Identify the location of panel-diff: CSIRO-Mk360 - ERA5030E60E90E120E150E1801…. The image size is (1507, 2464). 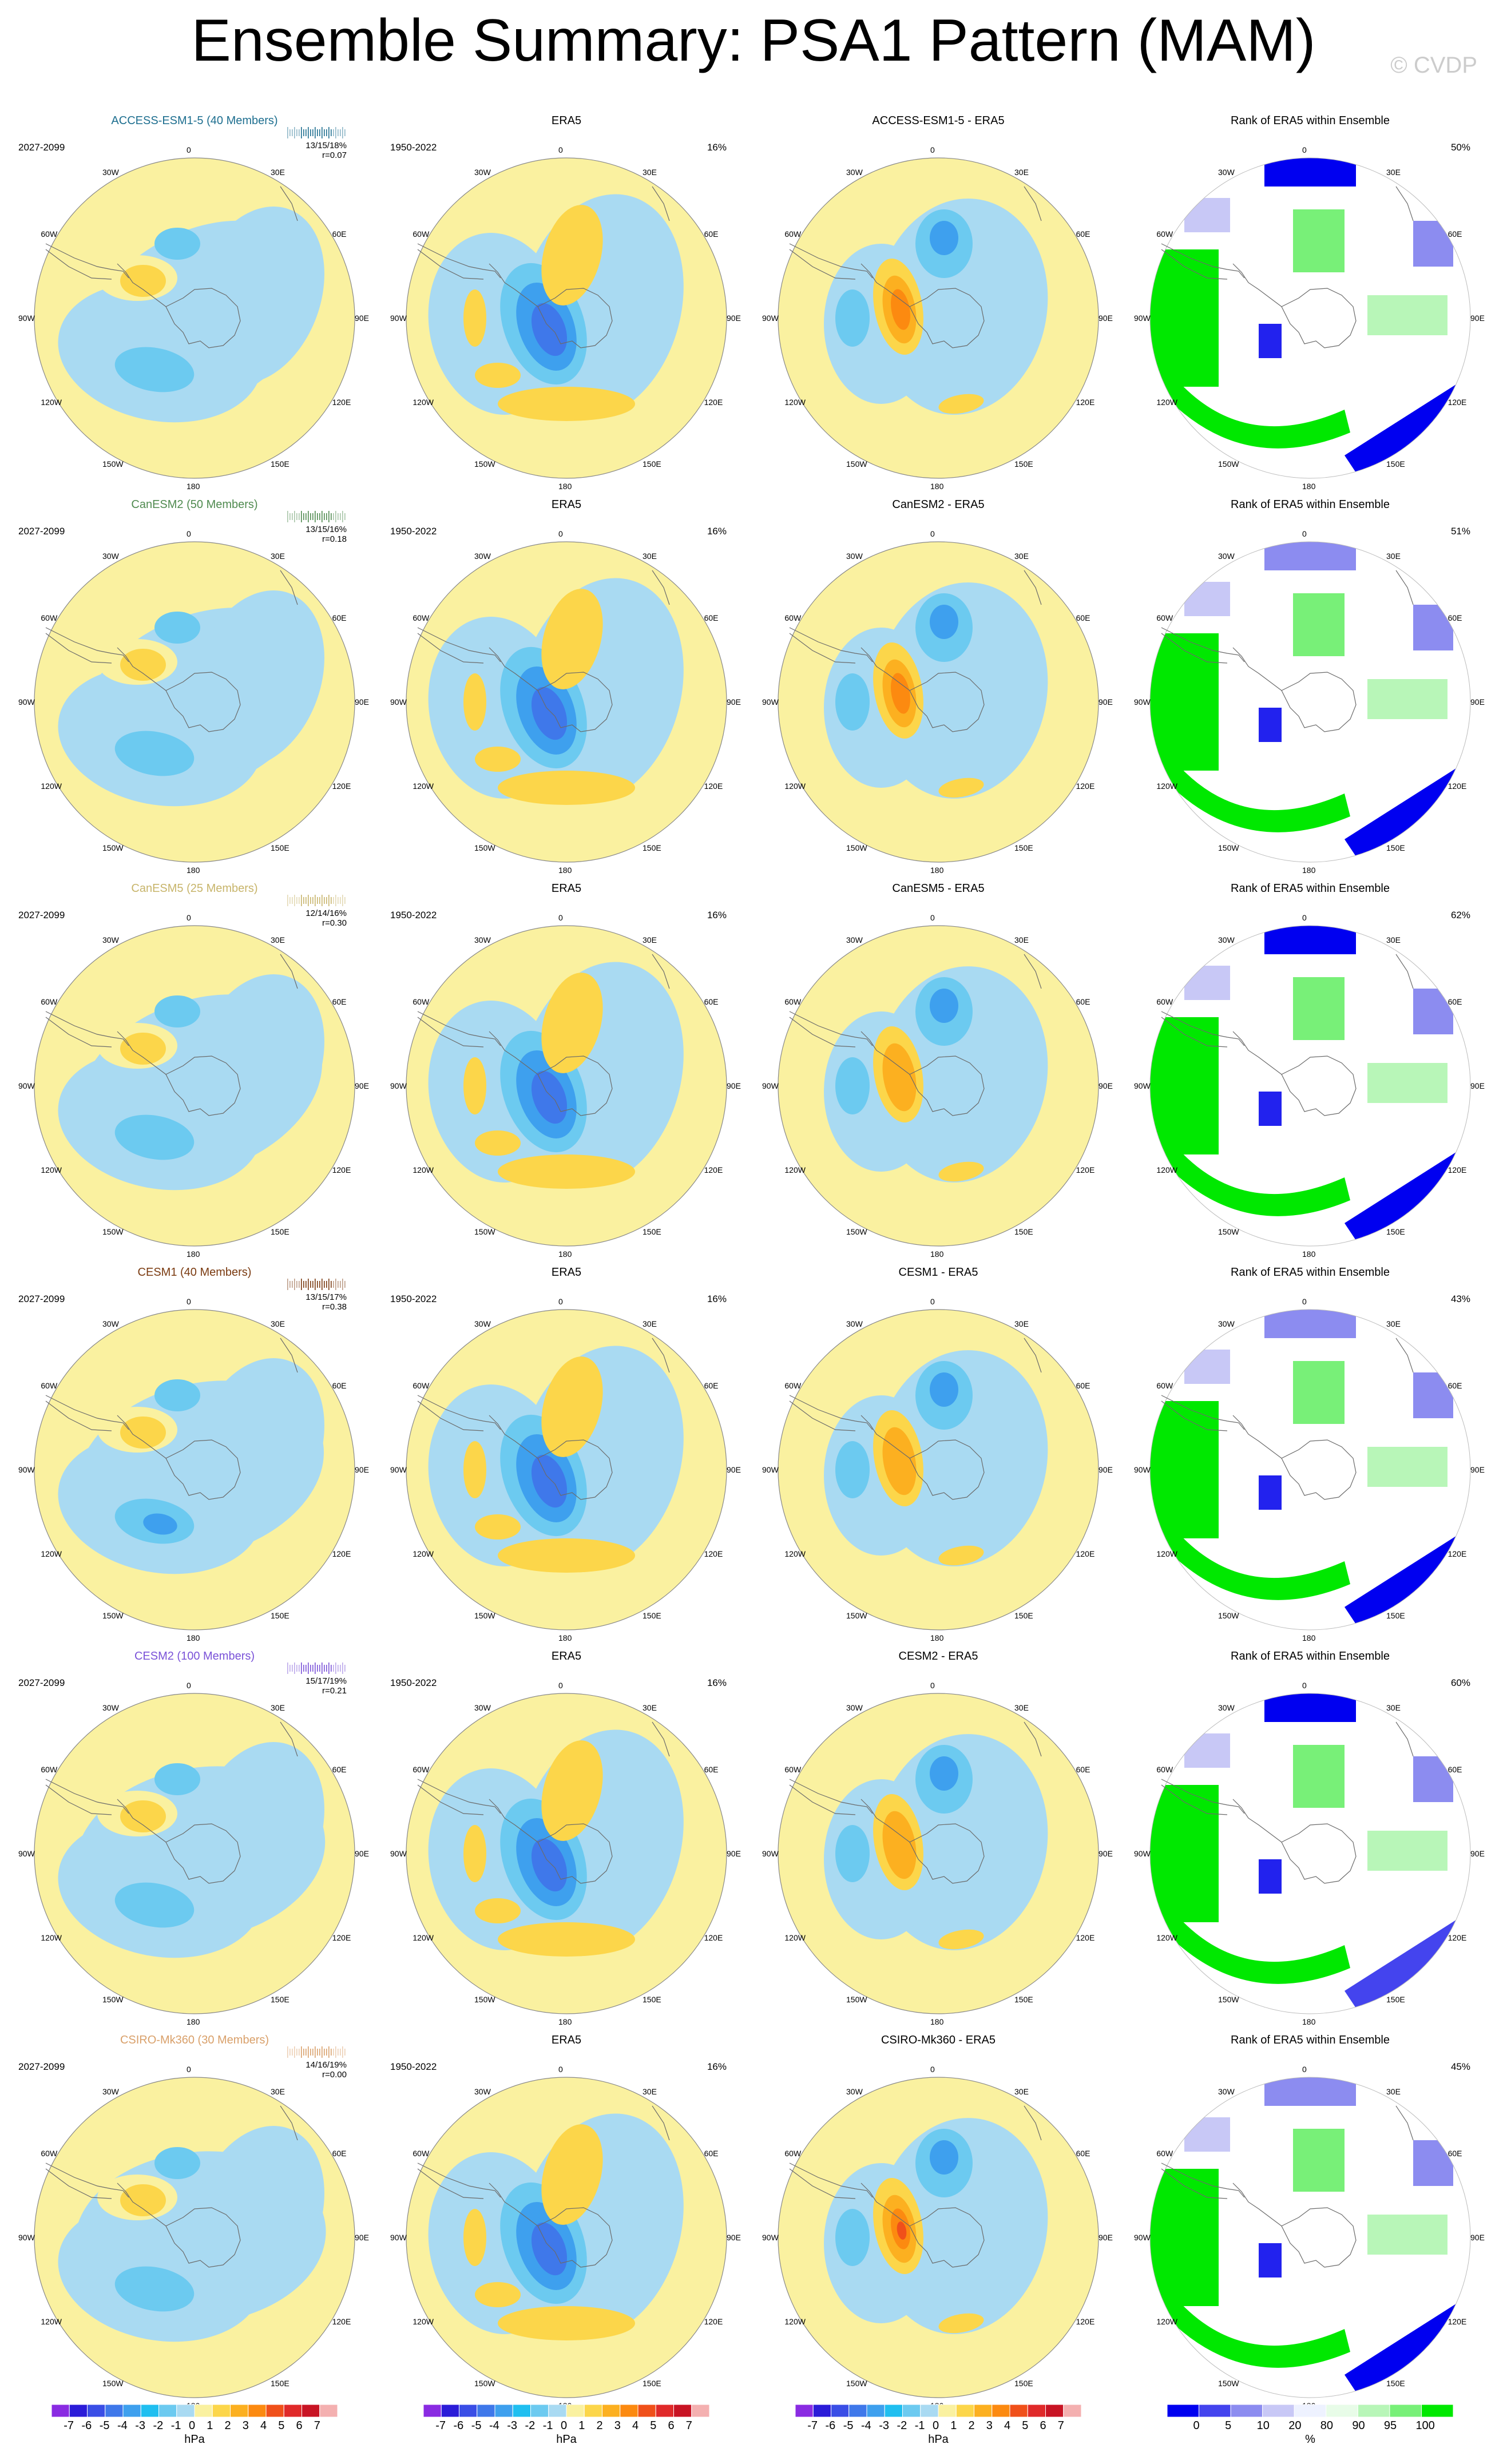
(938, 2222).